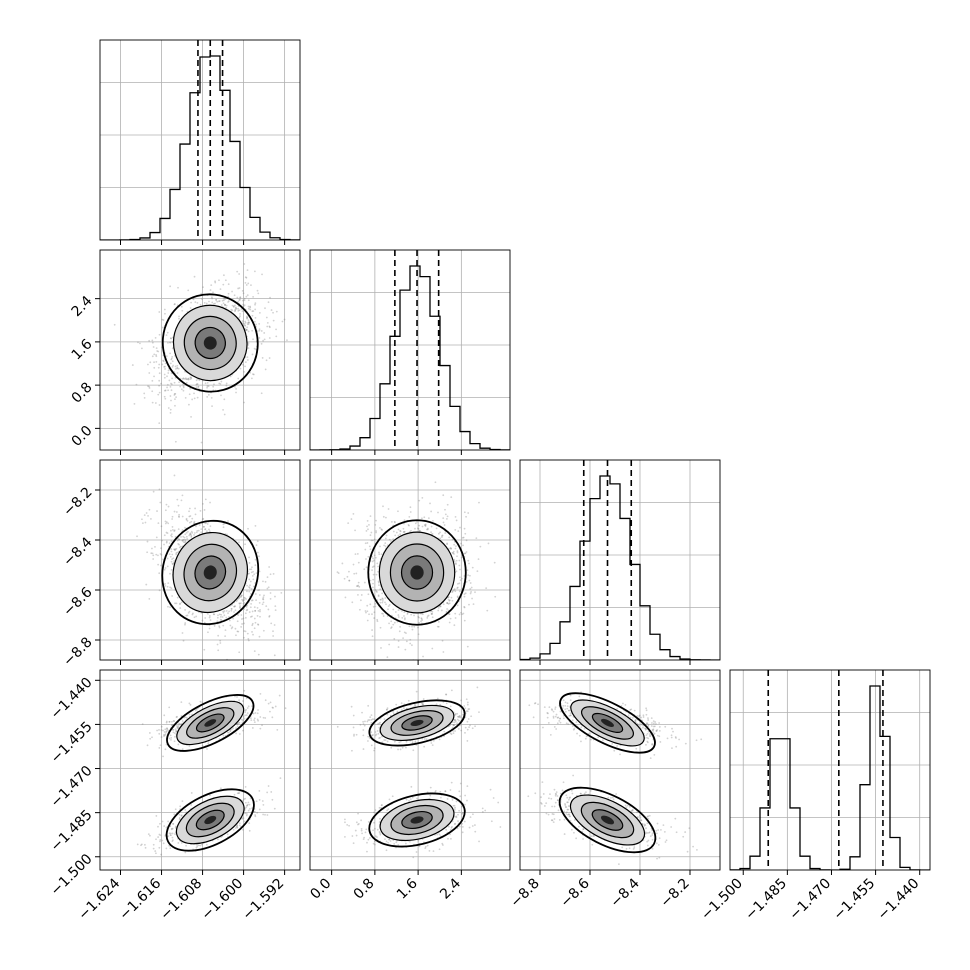 The image size is (970, 970). What do you see at coordinates (99, 899) in the screenshot?
I see `x-tick-label: −1.624` at bounding box center [99, 899].